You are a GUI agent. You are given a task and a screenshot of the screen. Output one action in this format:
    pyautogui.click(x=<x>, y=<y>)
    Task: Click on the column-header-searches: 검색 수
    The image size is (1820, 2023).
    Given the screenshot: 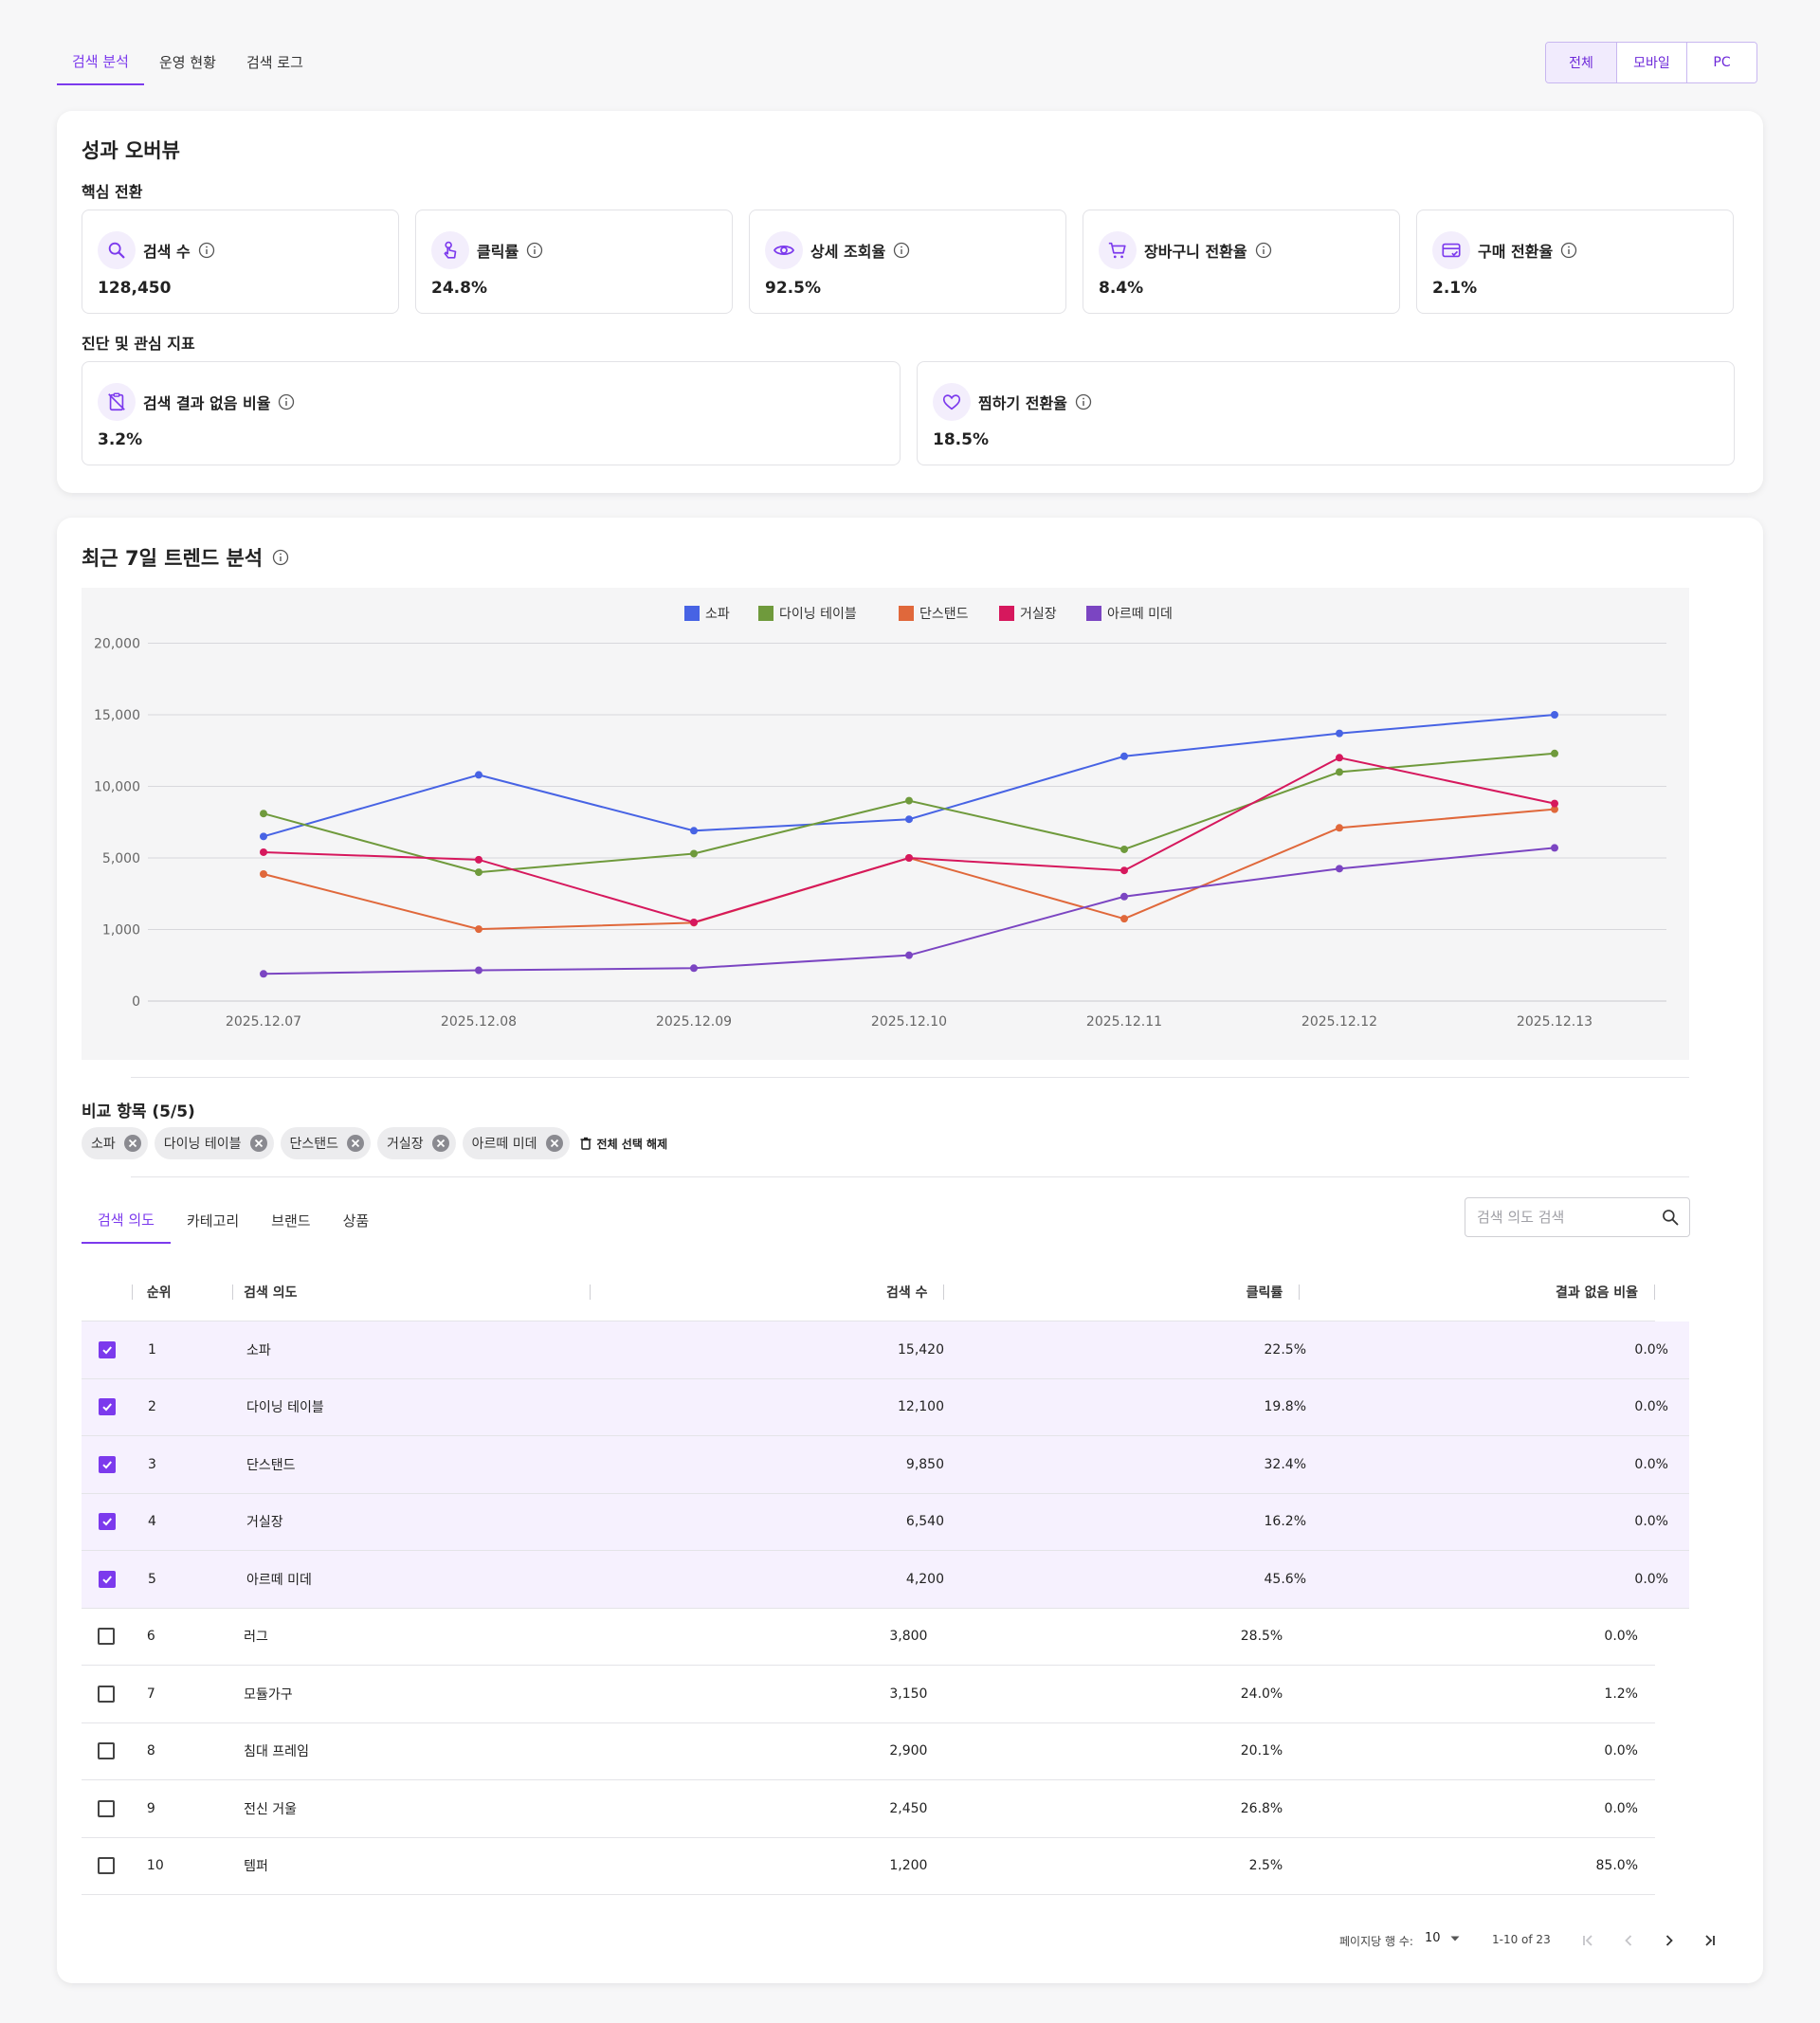 What is the action you would take?
    pyautogui.click(x=767, y=1293)
    